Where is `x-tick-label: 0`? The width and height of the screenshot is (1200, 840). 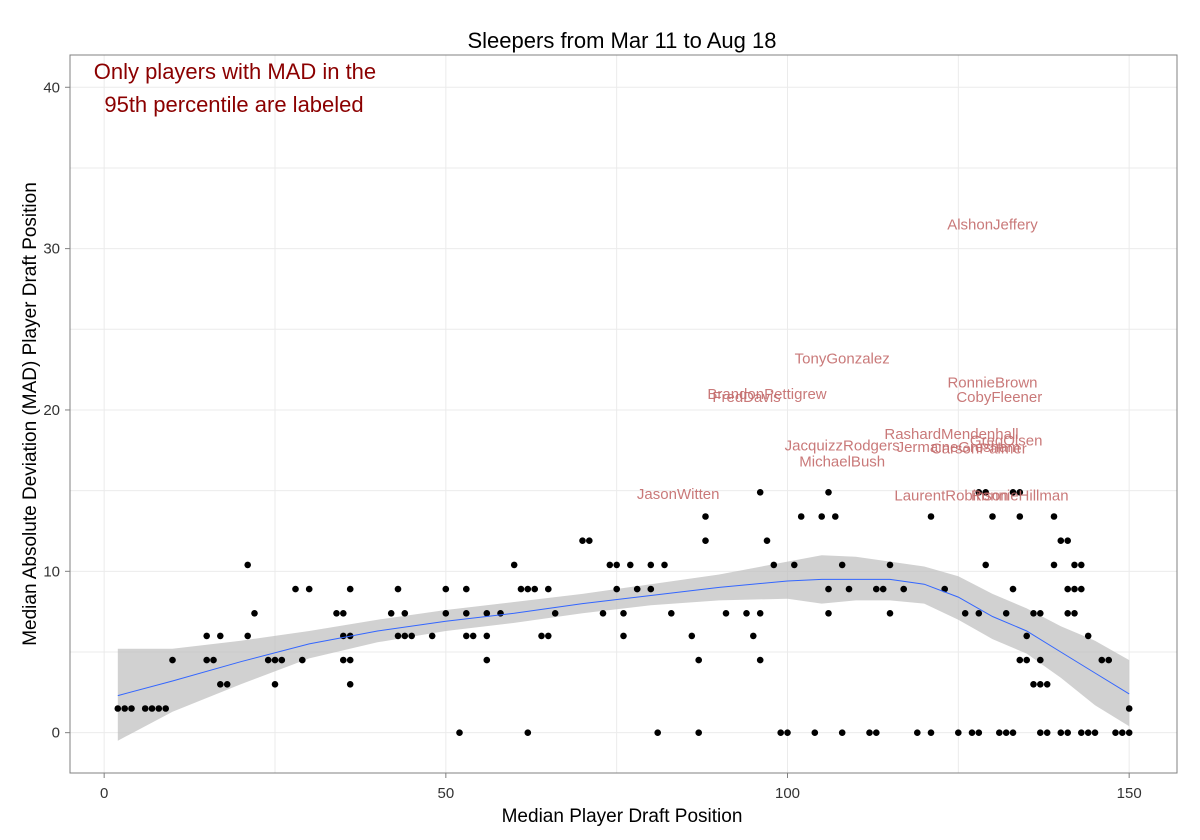 x-tick-label: 0 is located at coordinates (104, 793).